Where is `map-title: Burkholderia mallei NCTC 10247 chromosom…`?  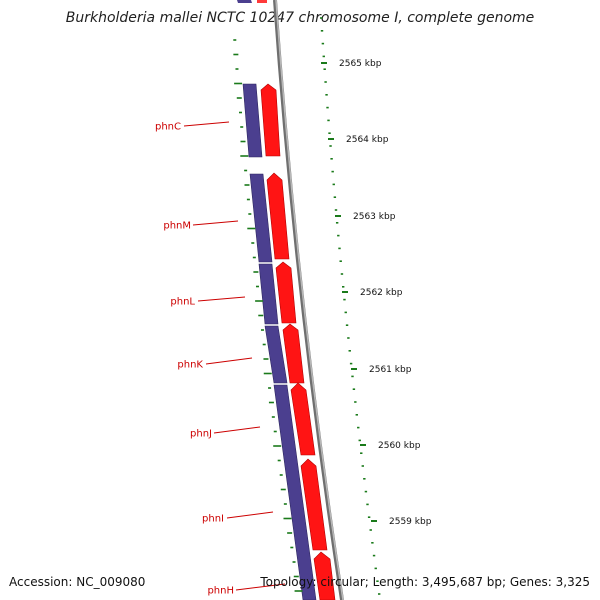 map-title: Burkholderia mallei NCTC 10247 chromosom… is located at coordinates (300, 18).